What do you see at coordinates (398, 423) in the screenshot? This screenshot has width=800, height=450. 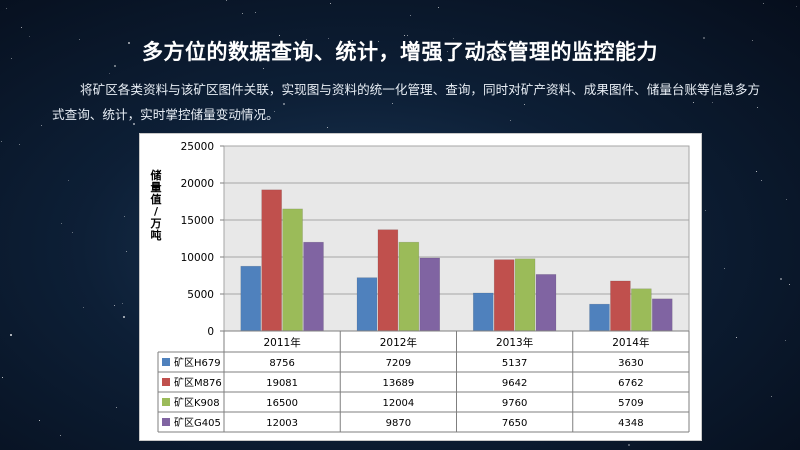 I see `data-label: 9870` at bounding box center [398, 423].